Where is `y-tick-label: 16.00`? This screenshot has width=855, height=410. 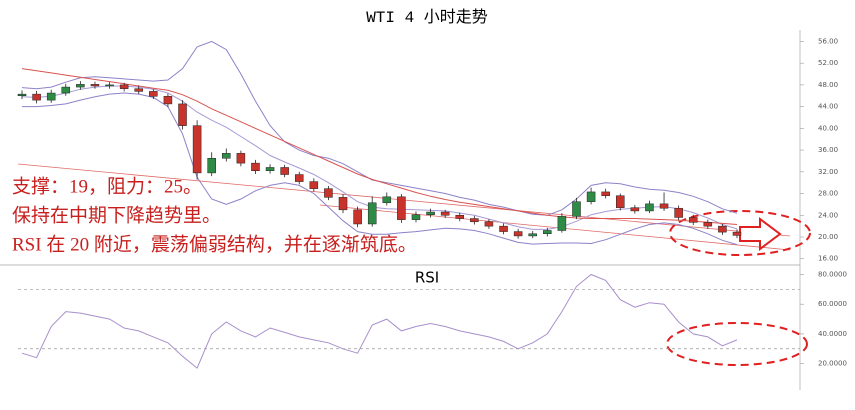
y-tick-label: 16.00 is located at coordinates (828, 259).